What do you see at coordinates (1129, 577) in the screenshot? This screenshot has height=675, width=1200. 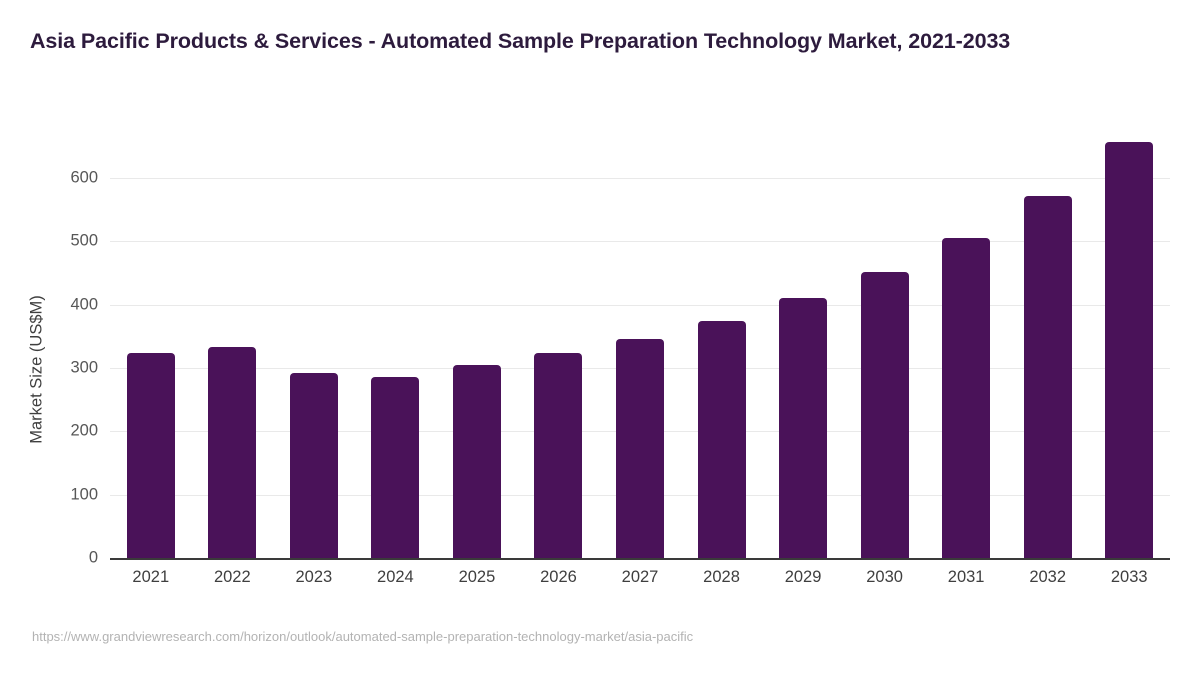 I see `x-axis-tick-label: 2033` at bounding box center [1129, 577].